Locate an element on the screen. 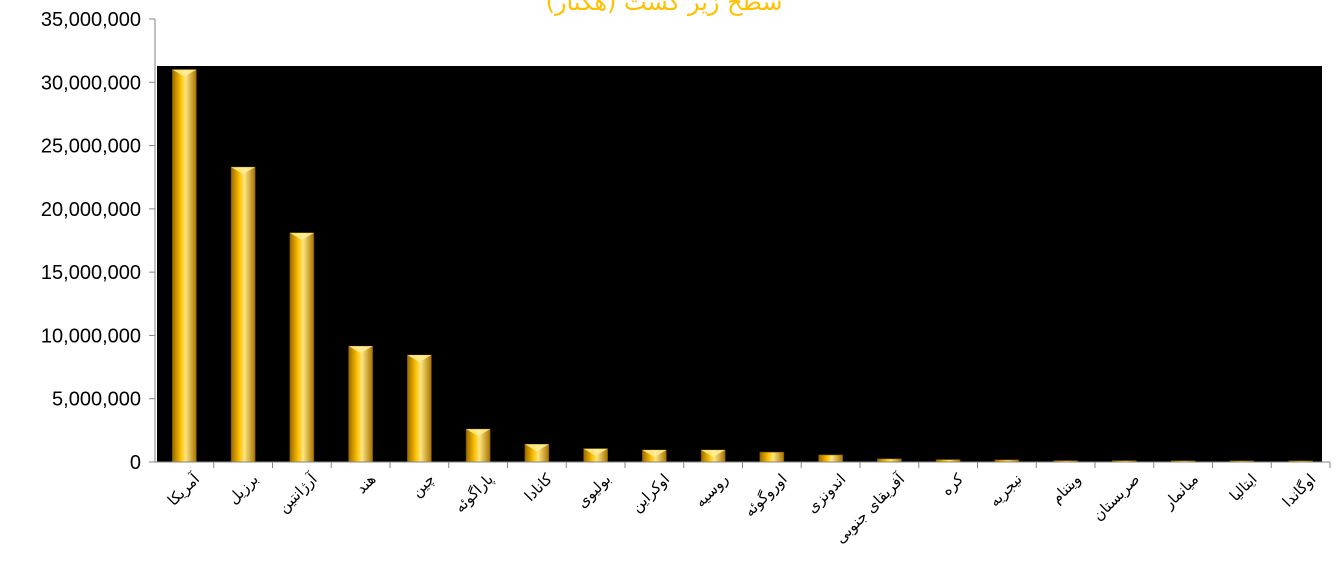 Image resolution: width=1340 pixels, height=582 pixels. x-tick-label: اندونزی is located at coordinates (826, 493).